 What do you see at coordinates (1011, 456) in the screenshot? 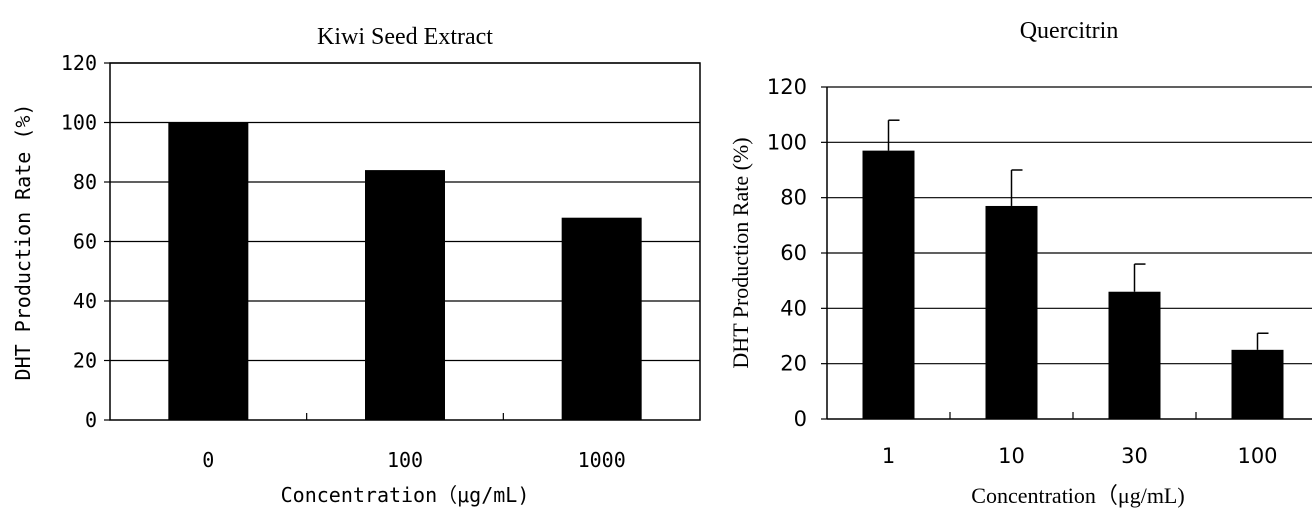
I see `x-tick-label: 10` at bounding box center [1011, 456].